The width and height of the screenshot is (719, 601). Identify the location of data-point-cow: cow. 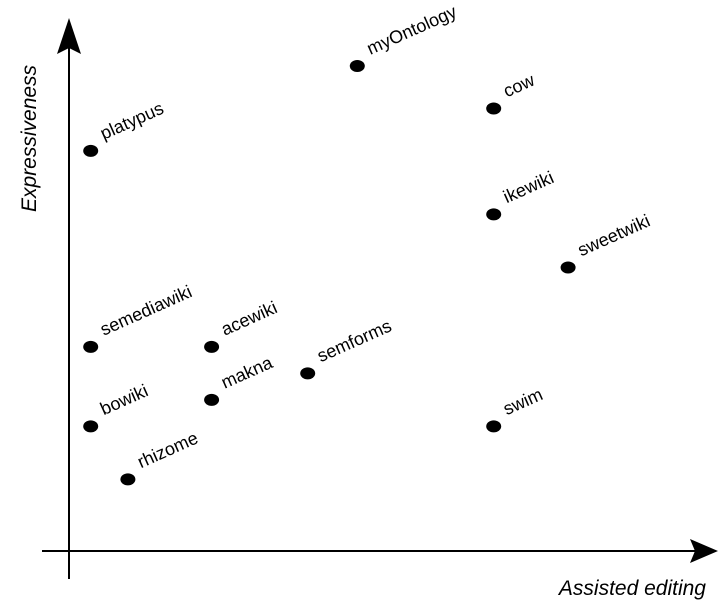
(512, 92).